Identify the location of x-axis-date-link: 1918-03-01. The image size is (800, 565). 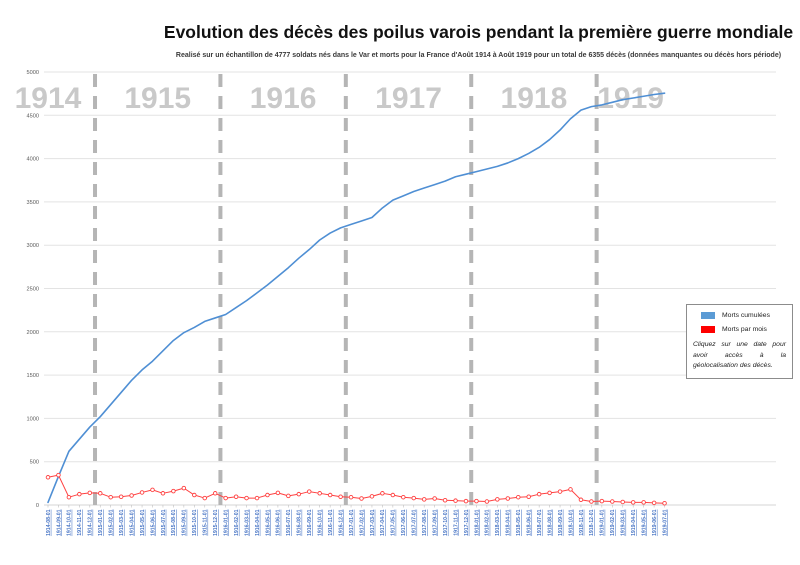
(498, 522).